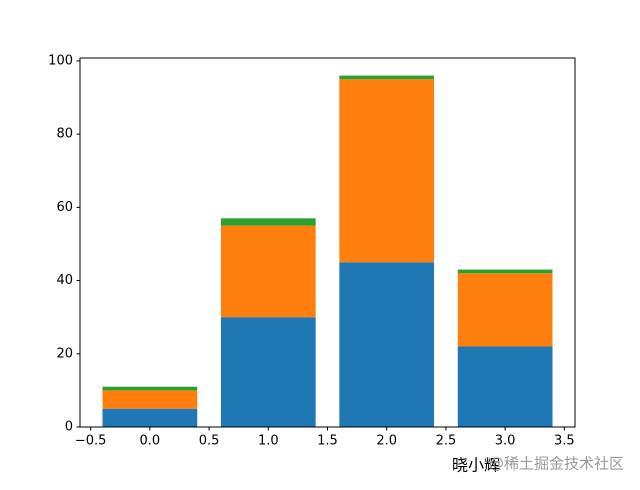 This screenshot has height=490, width=640. I want to click on y-tick-label: 100, so click(60, 60).